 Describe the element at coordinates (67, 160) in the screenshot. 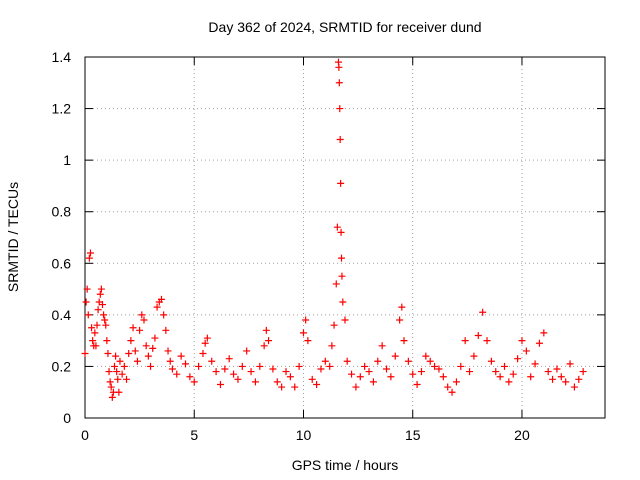

I see `y-tick-label: 1` at that location.